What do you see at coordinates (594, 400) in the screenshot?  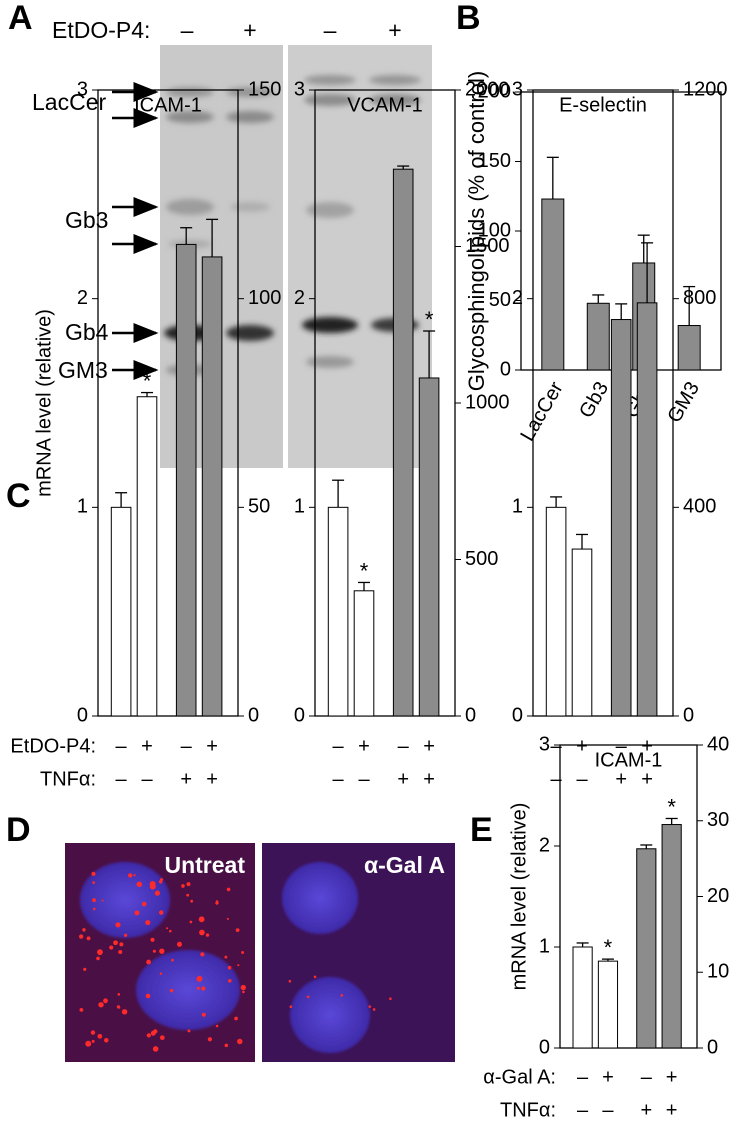 I see `x-tick-label: Gb3` at bounding box center [594, 400].